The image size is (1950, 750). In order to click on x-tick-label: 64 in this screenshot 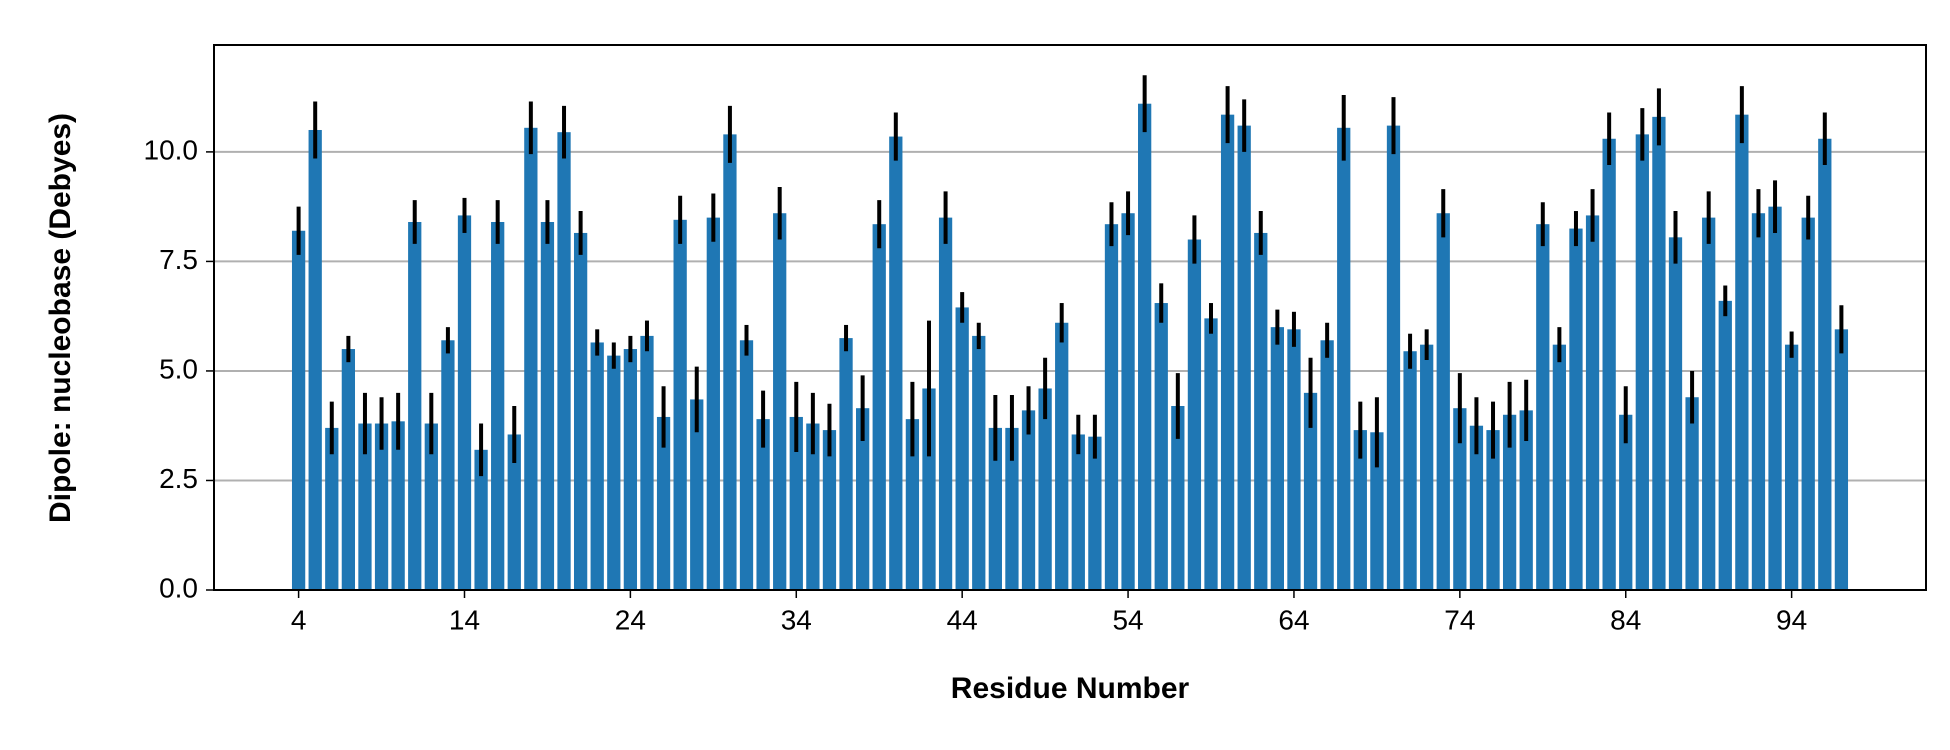, I will do `click(1293, 619)`.